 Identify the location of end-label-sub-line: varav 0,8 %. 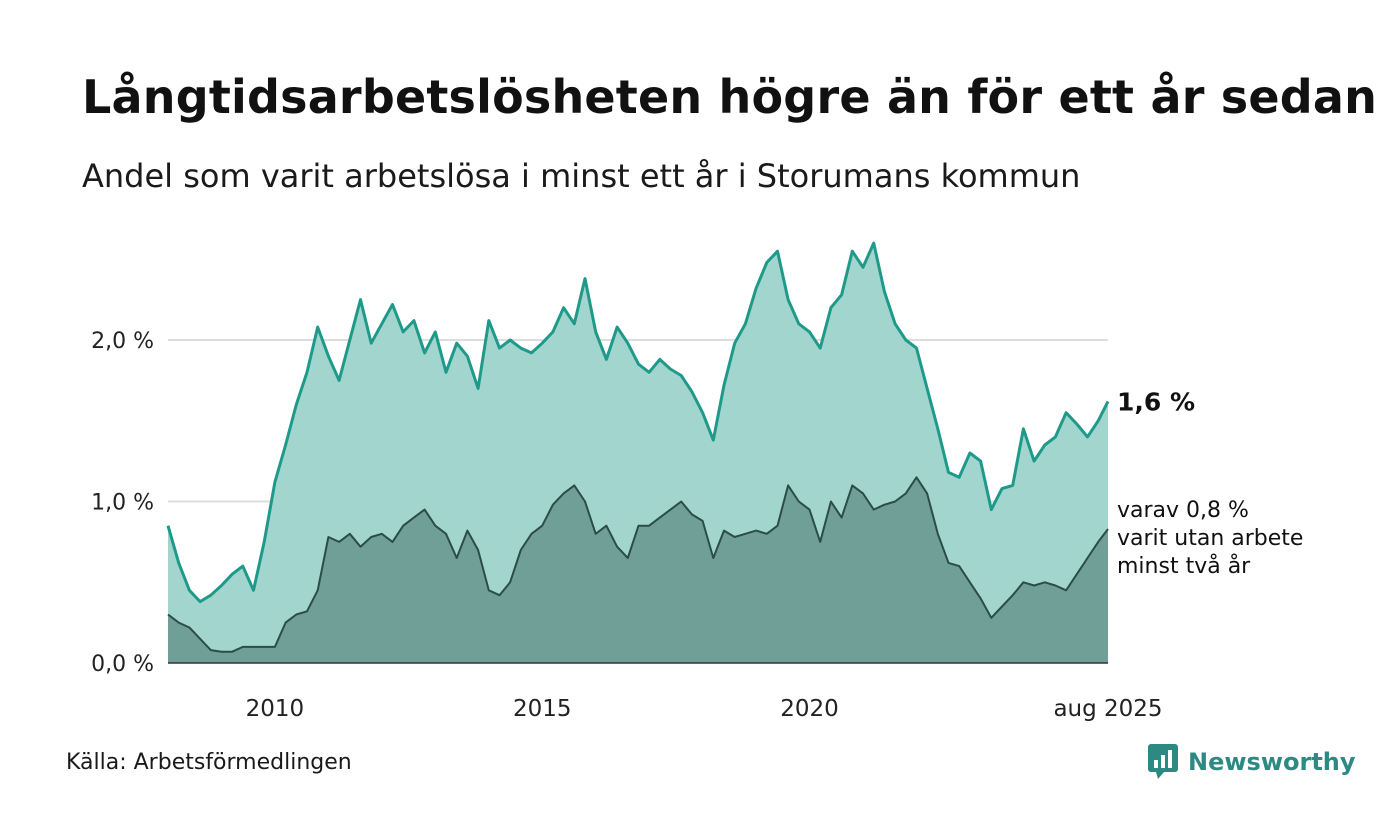
(1183, 510).